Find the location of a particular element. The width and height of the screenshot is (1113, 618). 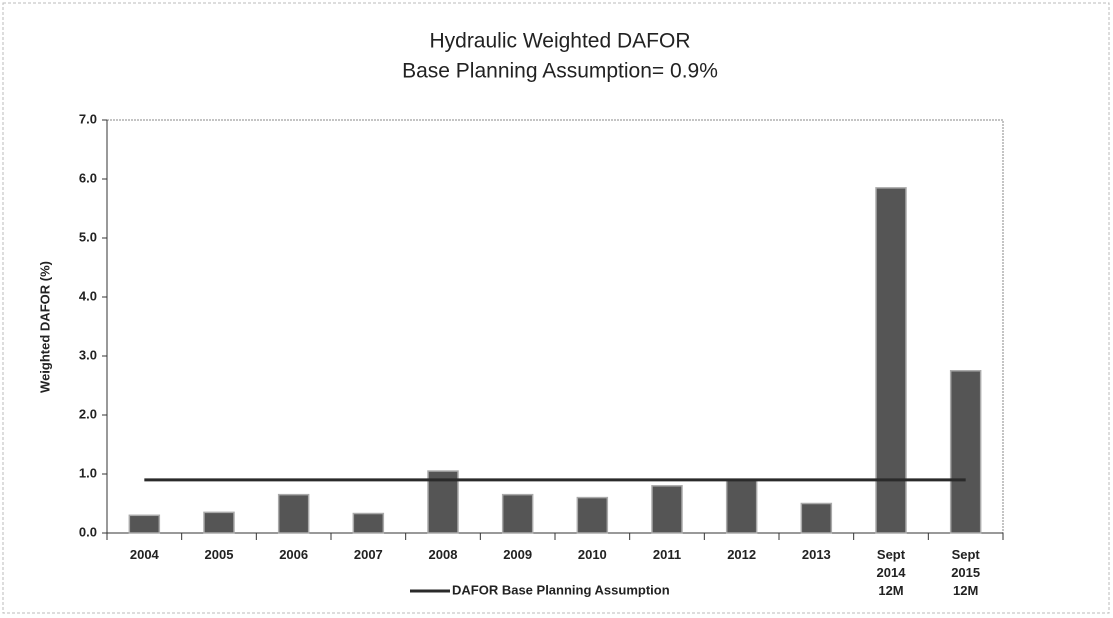

x-tick-label: 2011 is located at coordinates (667, 554).